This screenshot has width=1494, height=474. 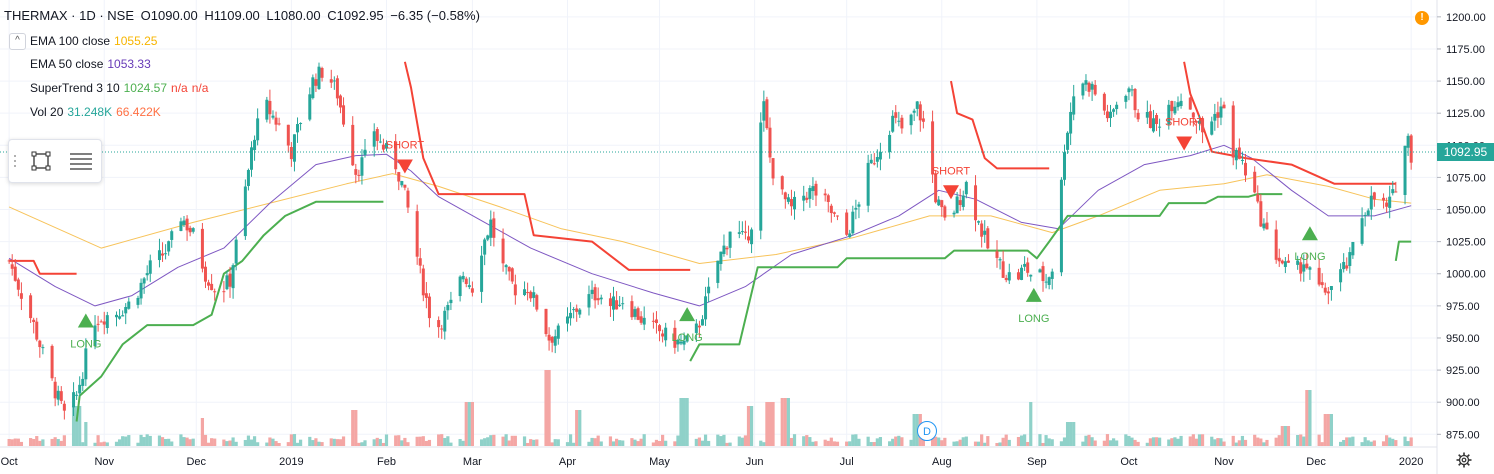 I want to click on drag-handle-icon, so click(x=15, y=161).